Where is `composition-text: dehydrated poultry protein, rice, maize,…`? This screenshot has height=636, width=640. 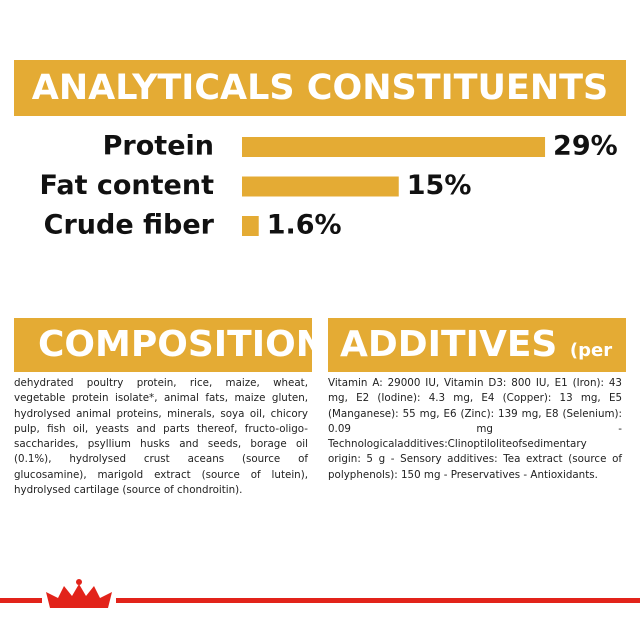 composition-text: dehydrated poultry protein, rice, maize,… is located at coordinates (161, 437).